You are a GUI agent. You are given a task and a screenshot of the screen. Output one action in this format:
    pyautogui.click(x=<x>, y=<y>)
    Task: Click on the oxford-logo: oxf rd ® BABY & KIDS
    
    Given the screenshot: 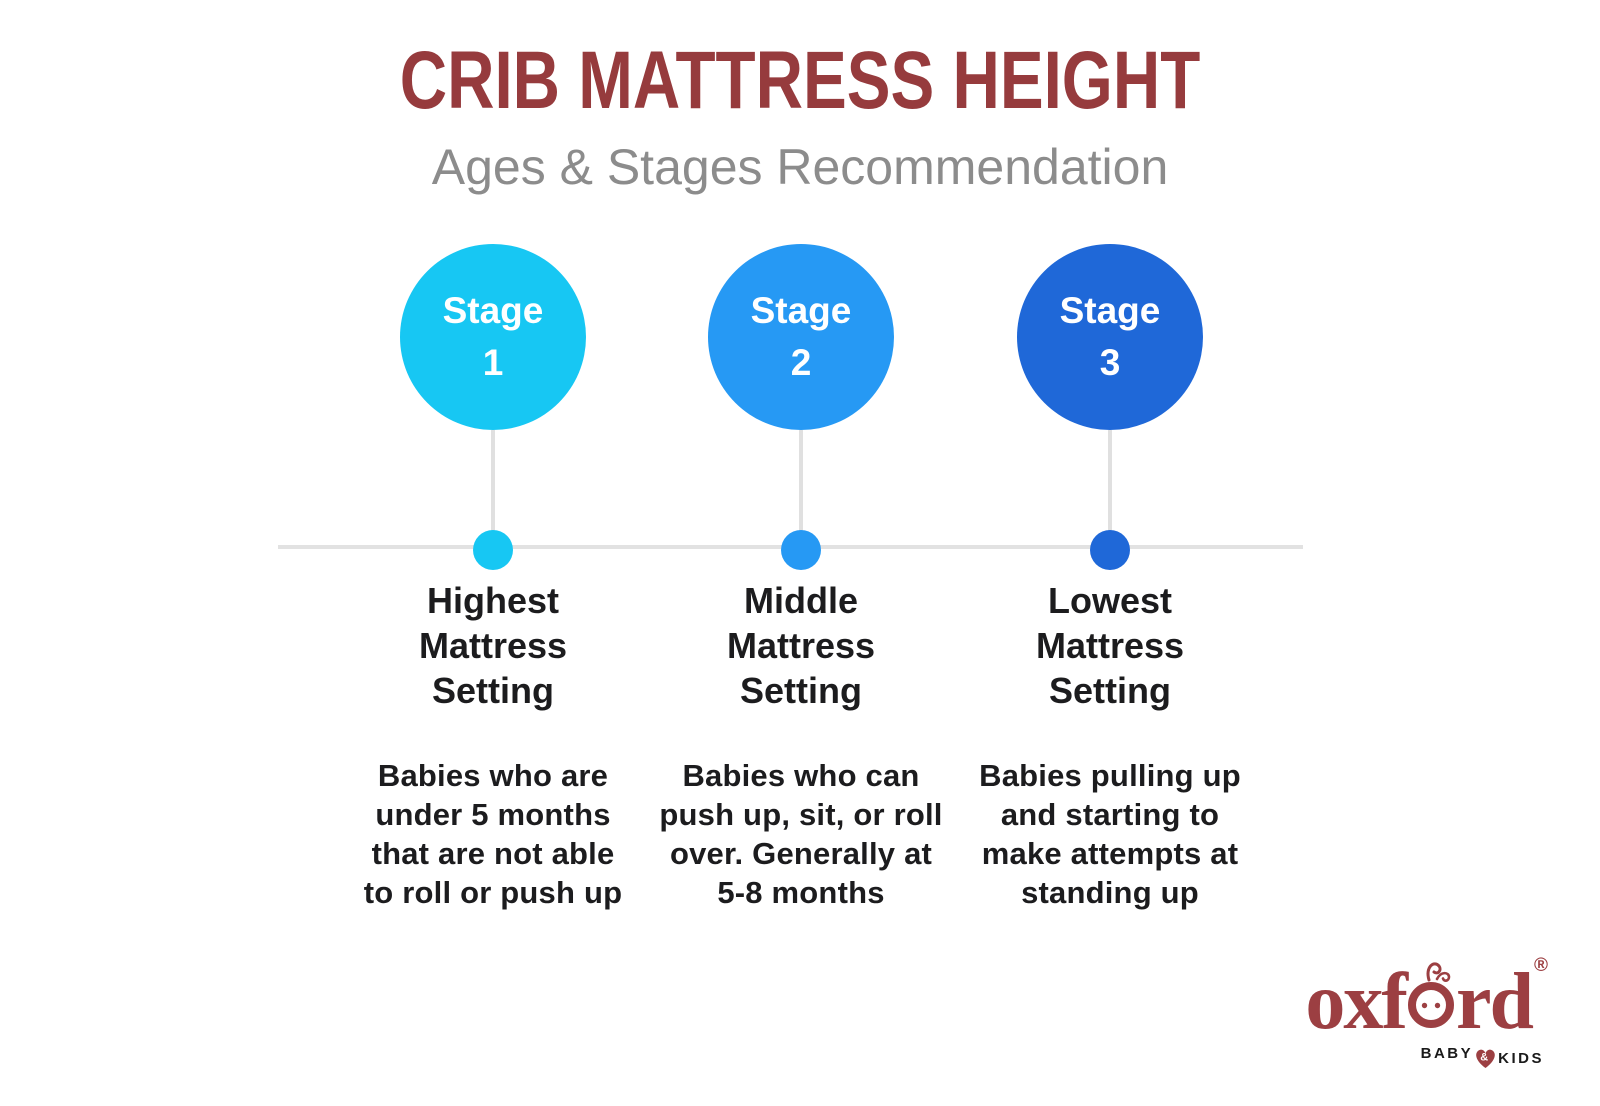 What is the action you would take?
    pyautogui.click(x=1426, y=1009)
    